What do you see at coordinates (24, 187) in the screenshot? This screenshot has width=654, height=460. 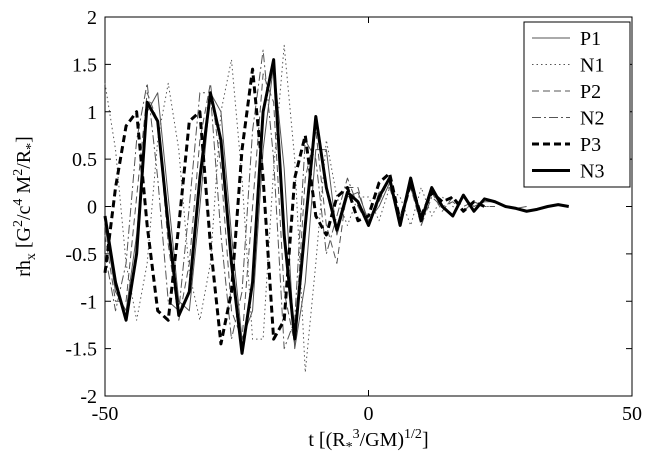 I see `label-part: M` at bounding box center [24, 187].